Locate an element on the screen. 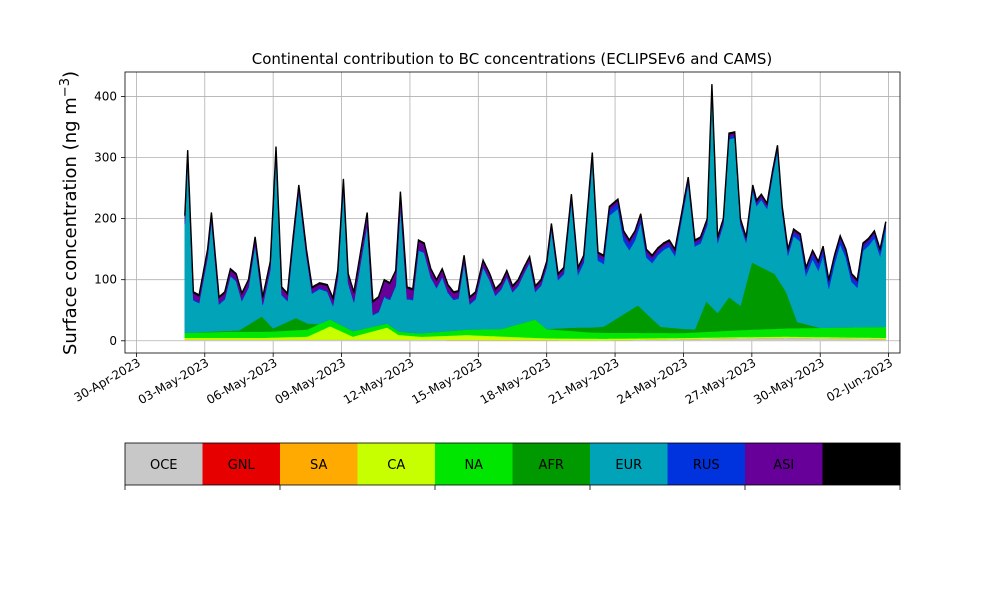  y-axis-label: Surface concentration (ng m−3) is located at coordinates (69, 213).